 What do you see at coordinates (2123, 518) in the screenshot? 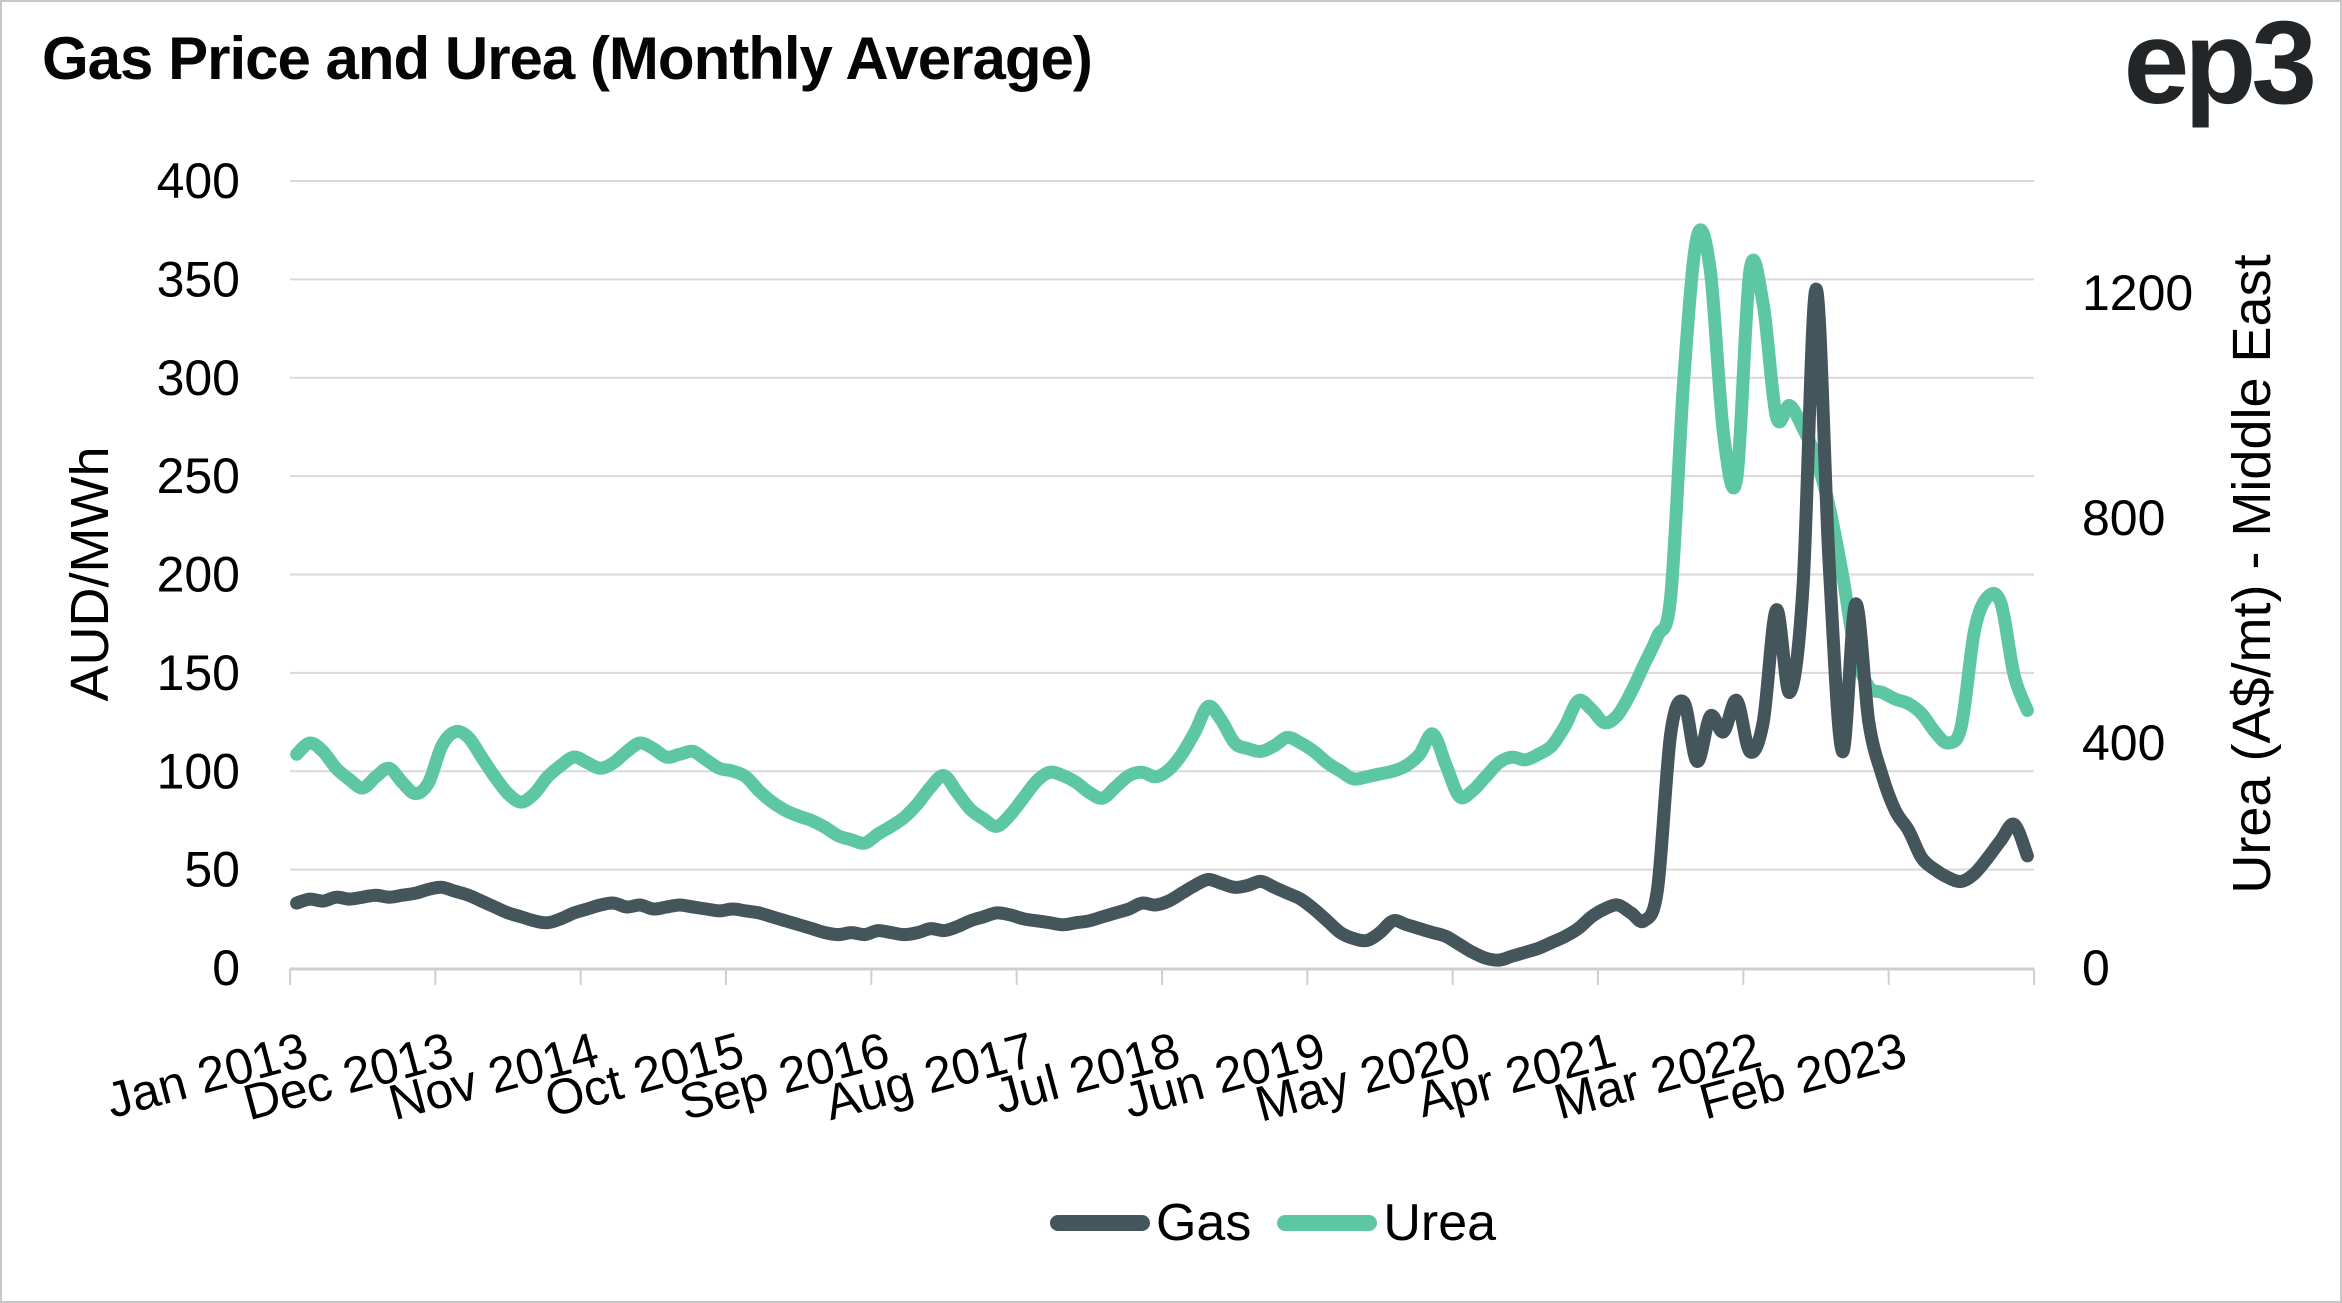
I see `right-axis-tick-label: 800` at bounding box center [2123, 518].